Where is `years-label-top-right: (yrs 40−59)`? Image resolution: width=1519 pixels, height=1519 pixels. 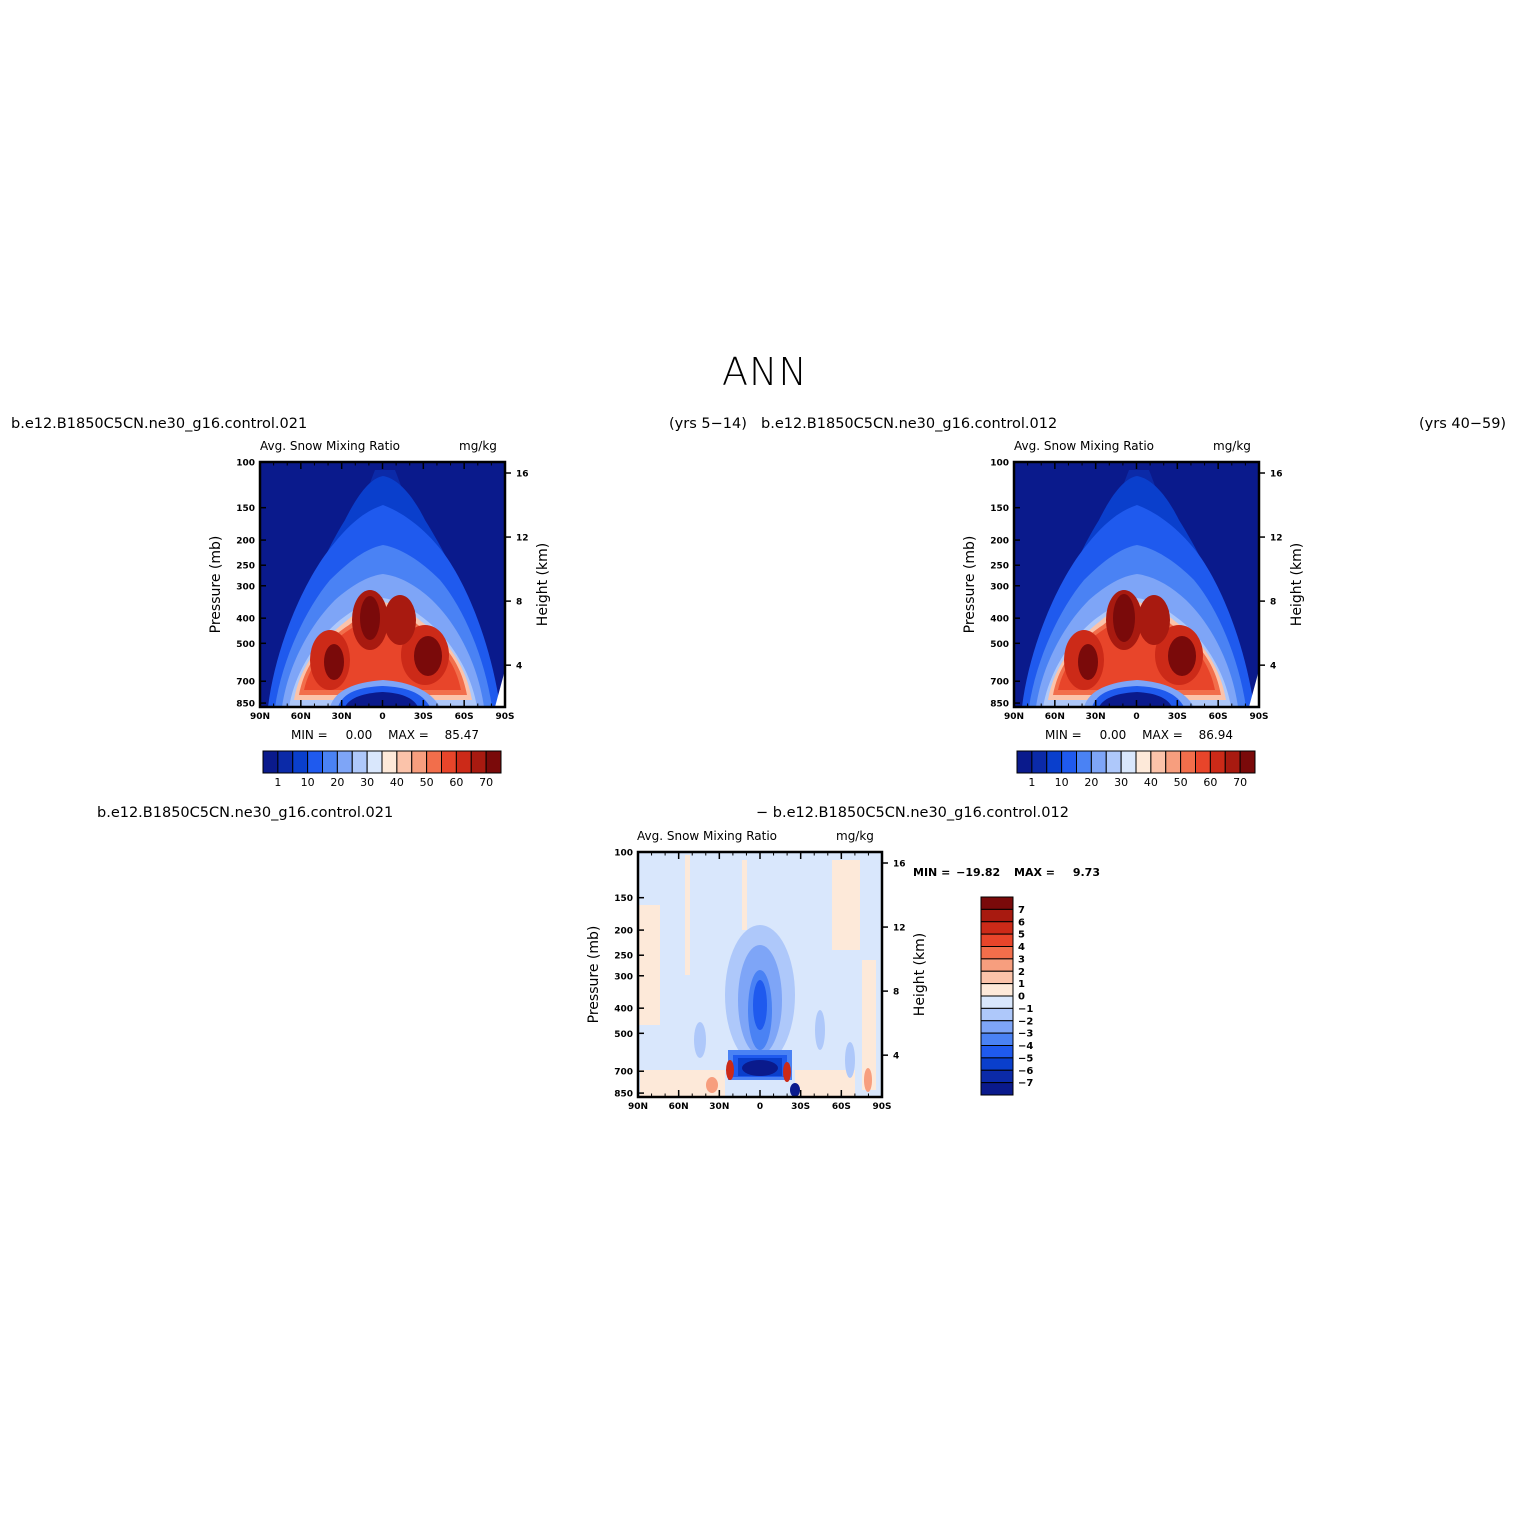
years-label-top-right: (yrs 40−59) is located at coordinates (1463, 424).